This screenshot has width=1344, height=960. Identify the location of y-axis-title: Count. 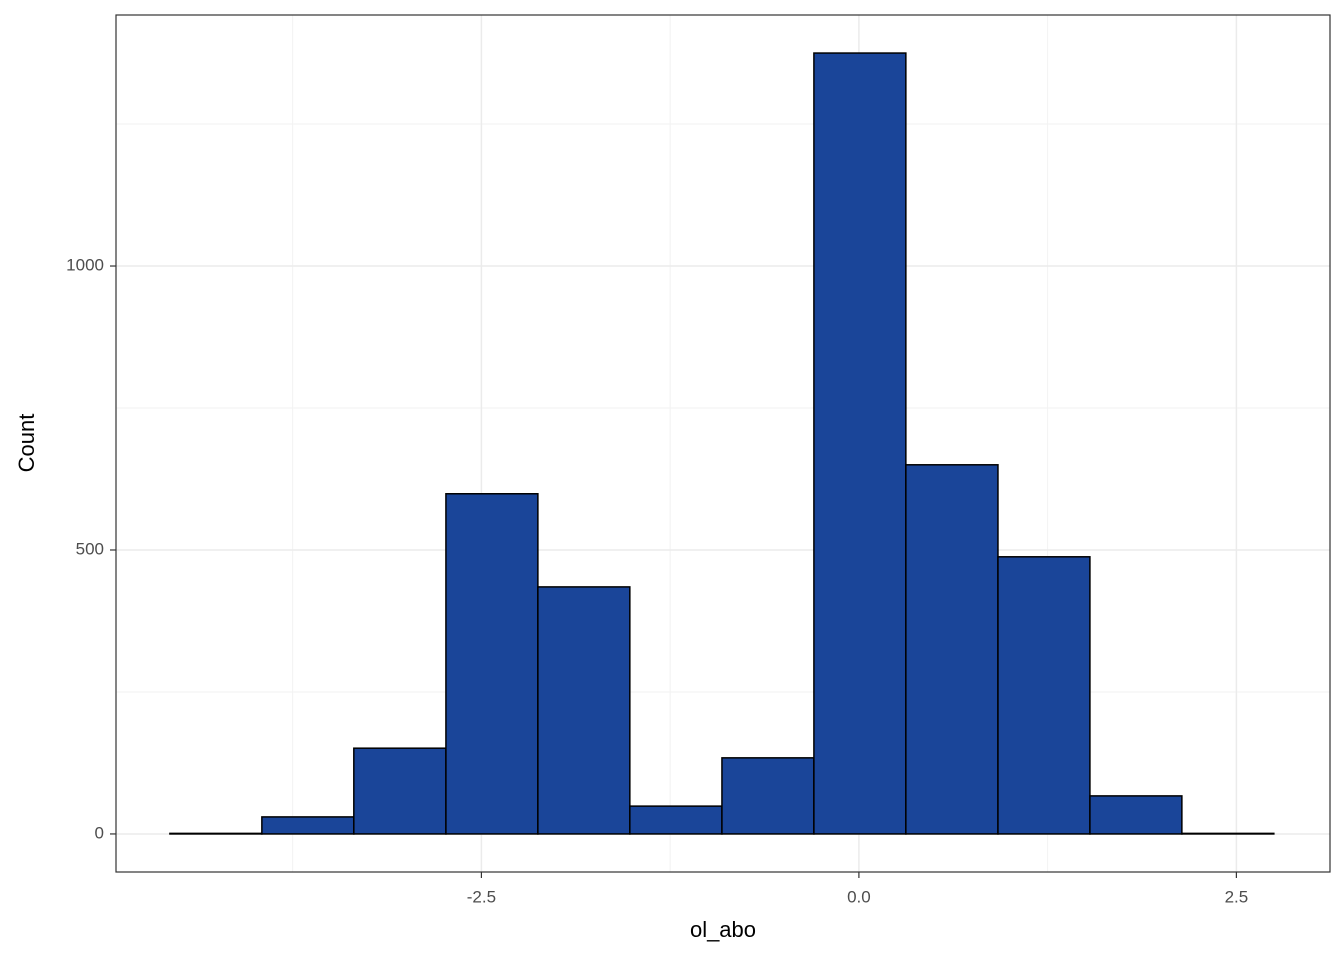
(26, 443).